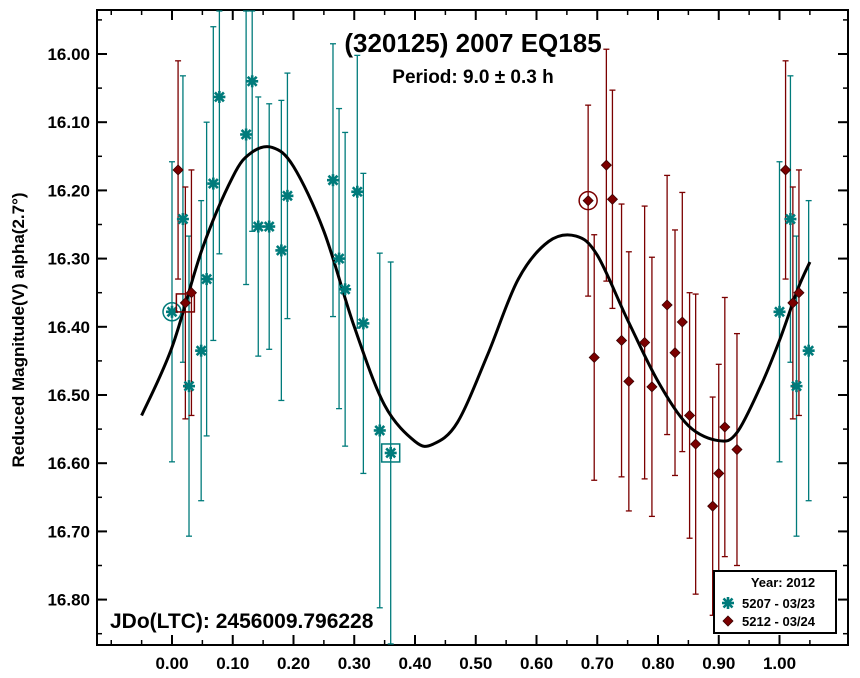 The image size is (860, 678). I want to click on chart-subtitle: Period: 9.0 ± 0.3 h, so click(472, 77).